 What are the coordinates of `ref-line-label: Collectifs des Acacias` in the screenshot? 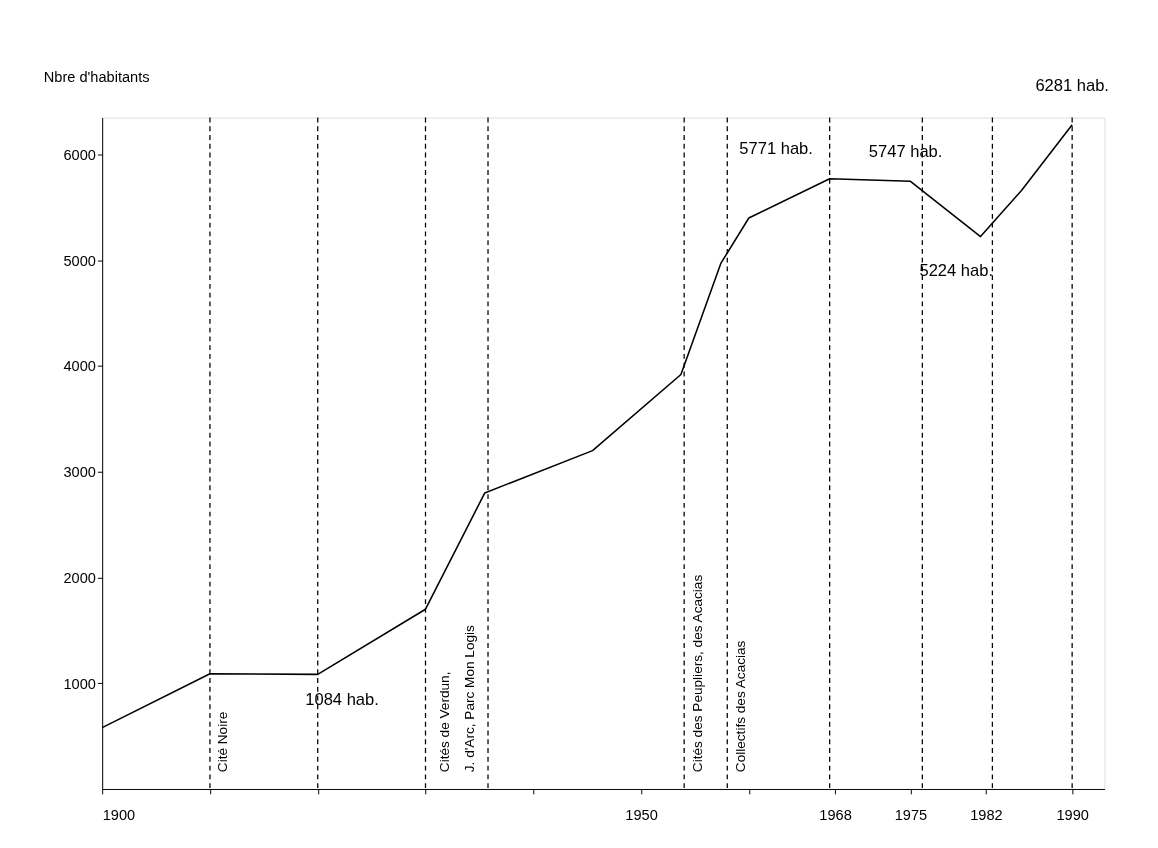 It's located at (740, 706).